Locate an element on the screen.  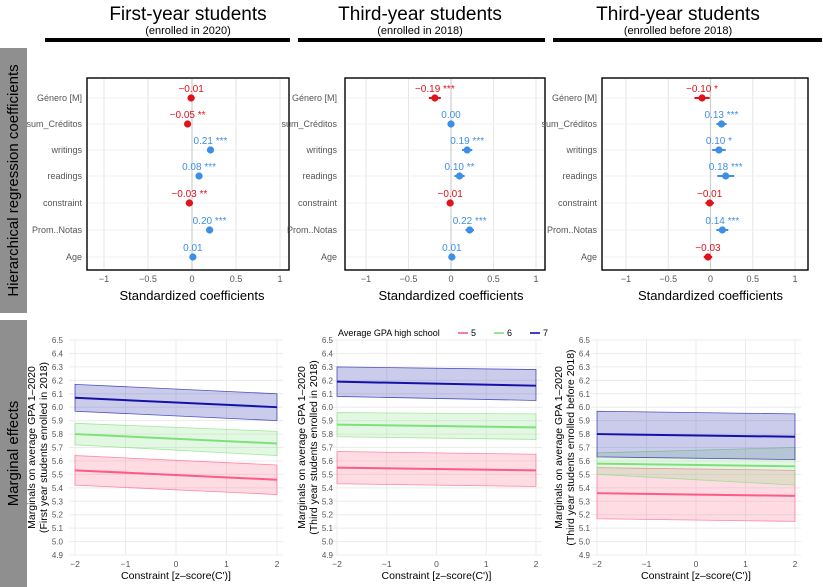
x-tick-label: 0 is located at coordinates (710, 279).